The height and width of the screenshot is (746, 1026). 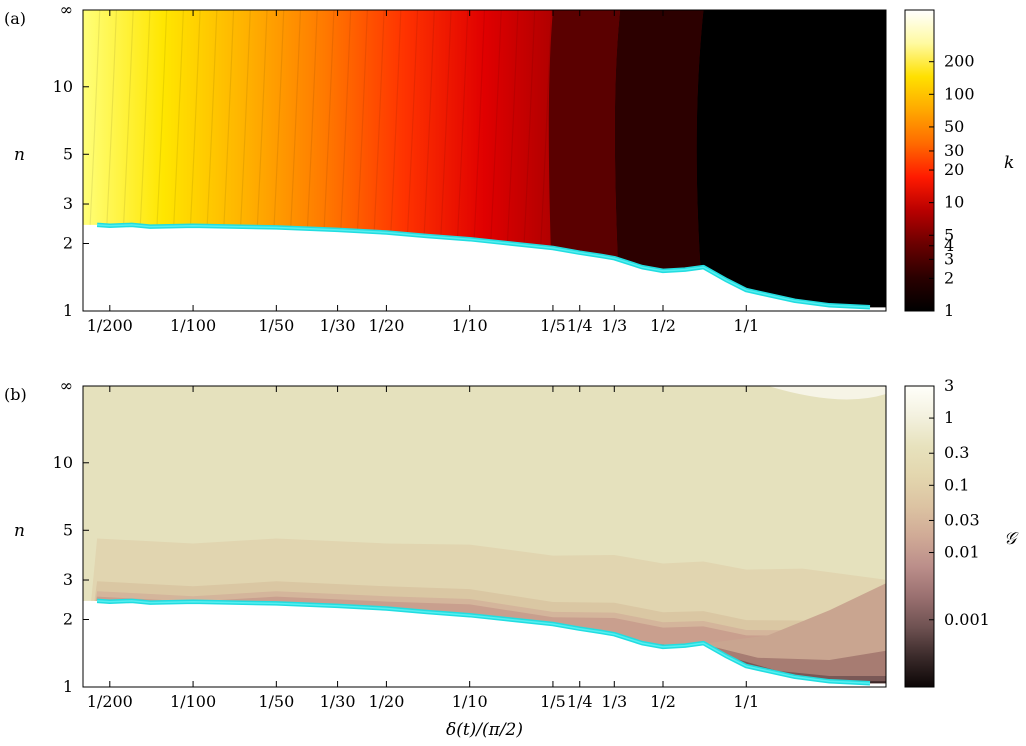 I want to click on panel-label: (a), so click(x=15, y=18).